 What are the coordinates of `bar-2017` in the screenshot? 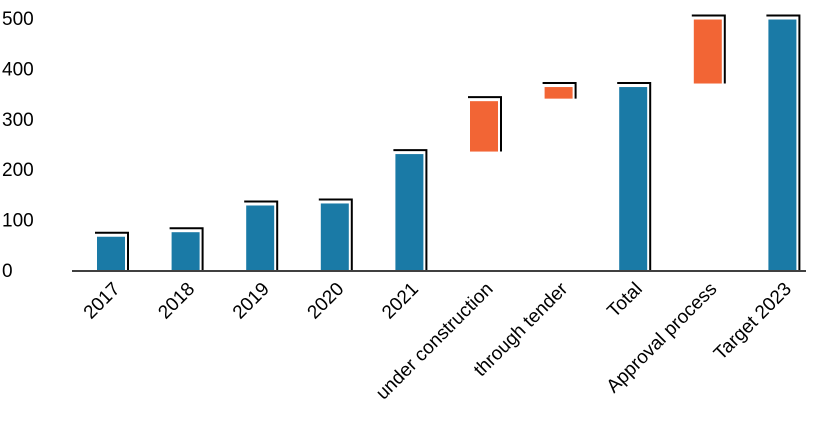 It's located at (112, 250).